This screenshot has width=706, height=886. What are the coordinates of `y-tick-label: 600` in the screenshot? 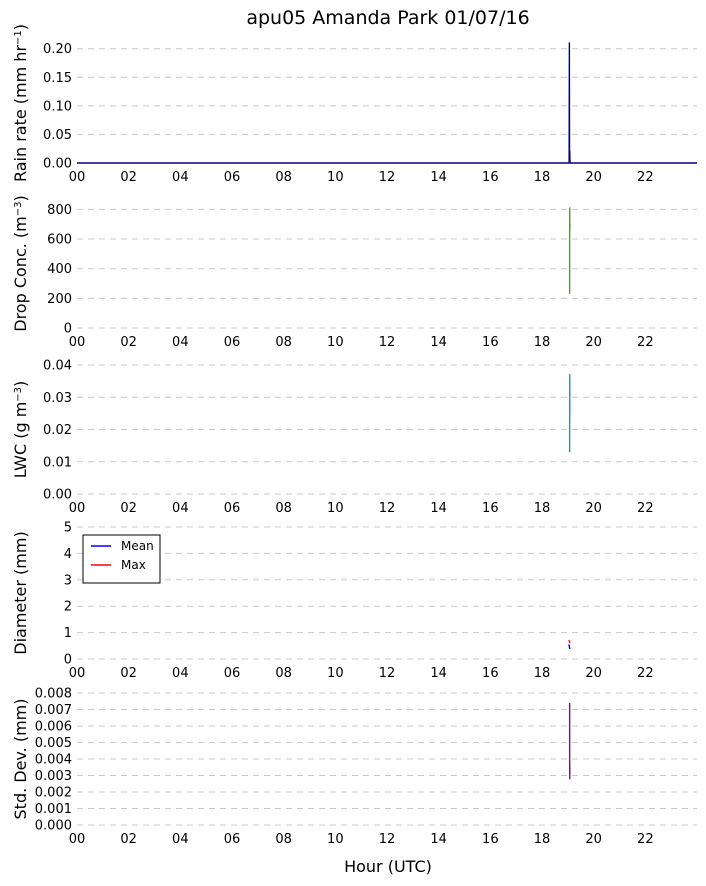 It's located at (59, 240).